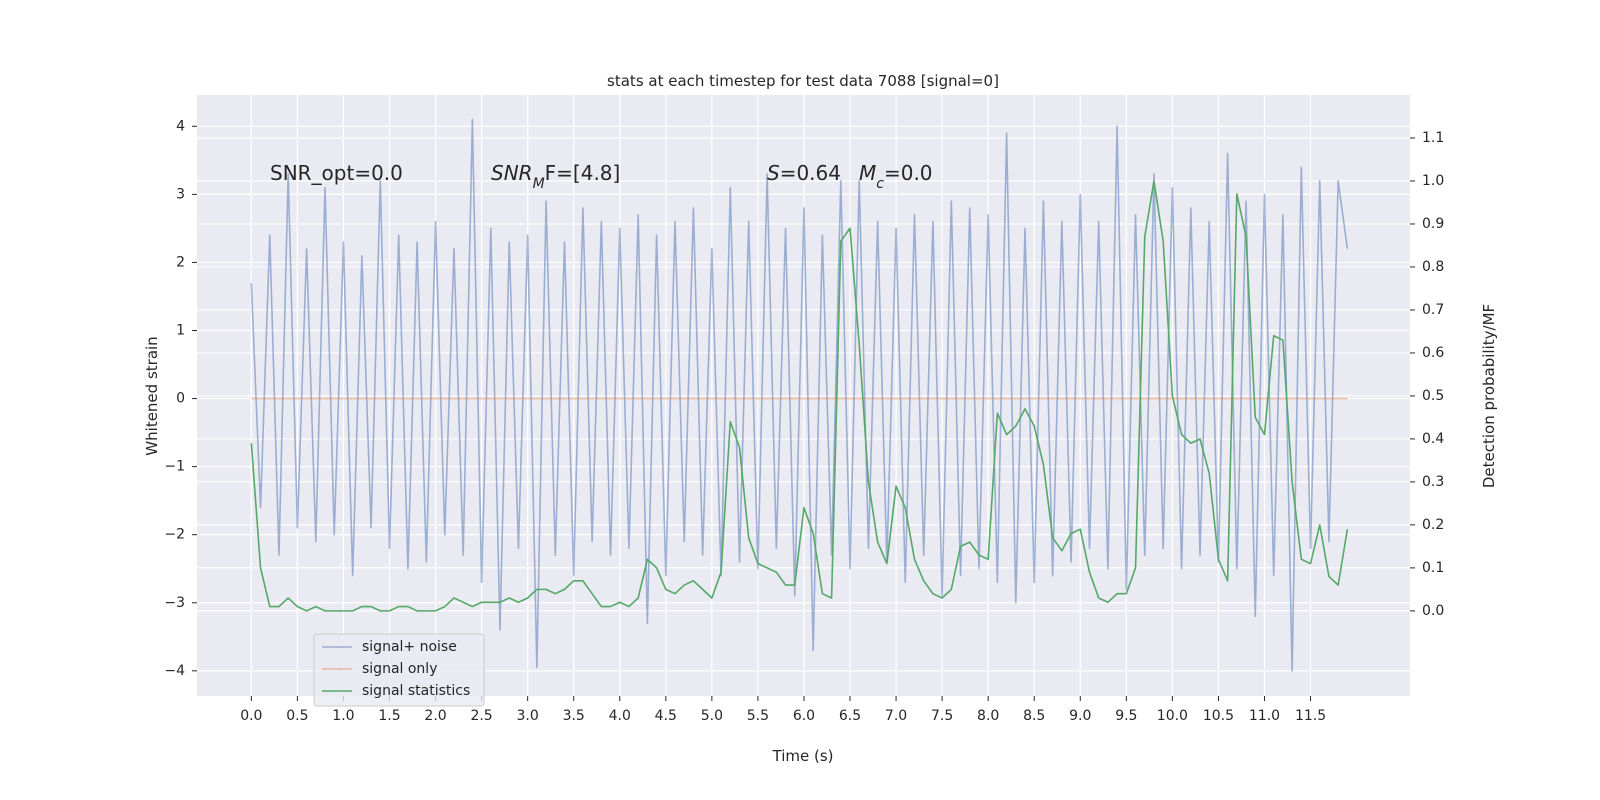 This screenshot has width=1600, height=800. Describe the element at coordinates (1433, 568) in the screenshot. I see `y2-tick-label: 0.1` at that location.